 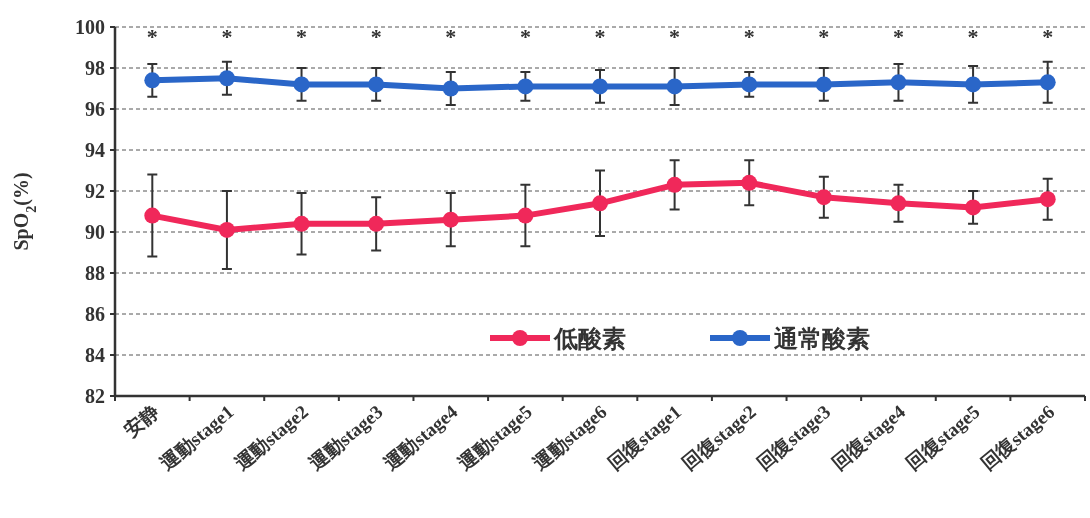 What do you see at coordinates (95, 68) in the screenshot?
I see `y-tick-label: 98` at bounding box center [95, 68].